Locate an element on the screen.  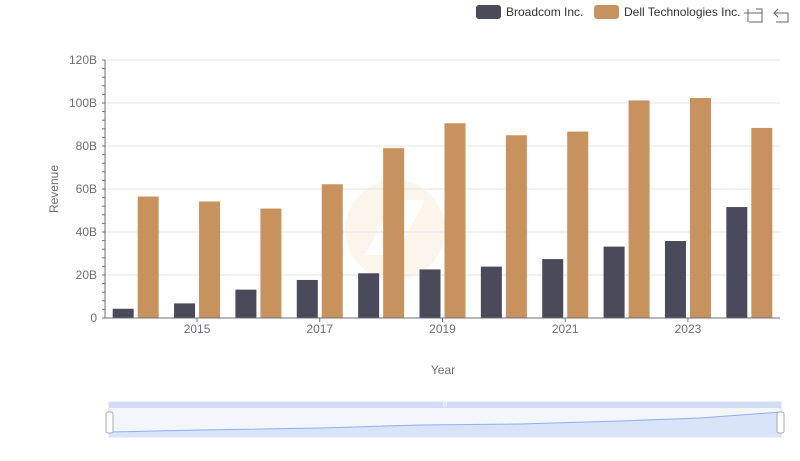
zoom-reset-icon is located at coordinates (781, 15).